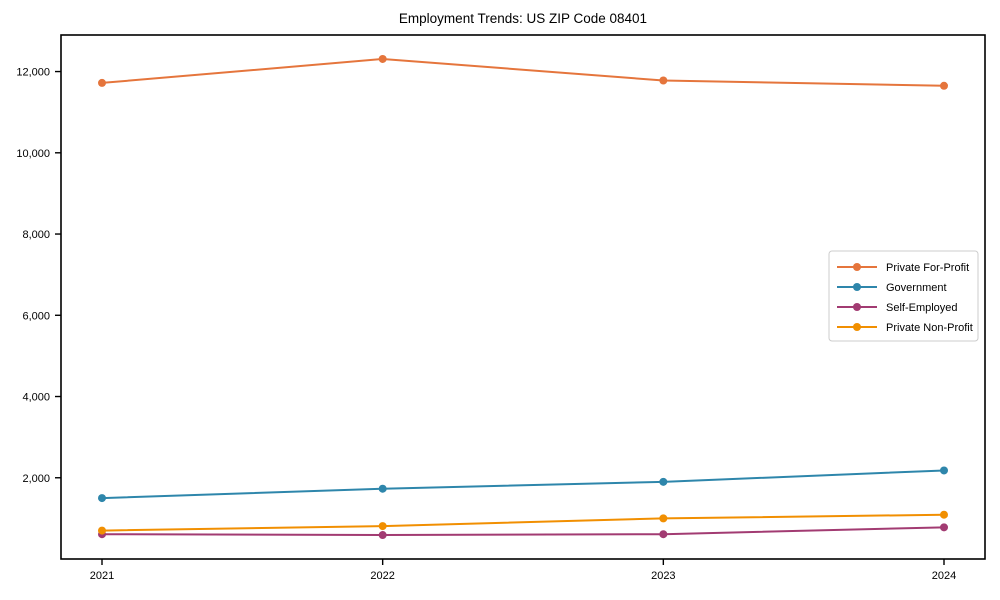 This screenshot has height=600, width=1000. What do you see at coordinates (523, 72) in the screenshot?
I see `series-line-private-for-profit` at bounding box center [523, 72].